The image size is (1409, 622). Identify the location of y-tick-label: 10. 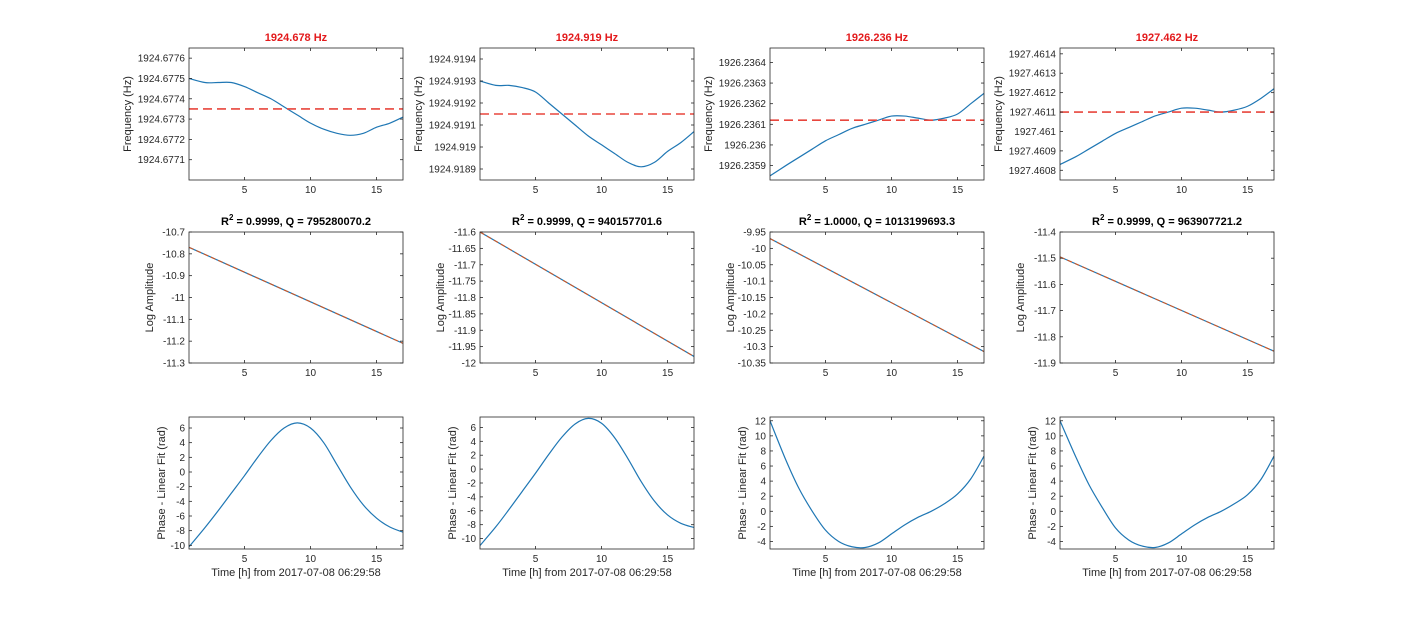
(1051, 436).